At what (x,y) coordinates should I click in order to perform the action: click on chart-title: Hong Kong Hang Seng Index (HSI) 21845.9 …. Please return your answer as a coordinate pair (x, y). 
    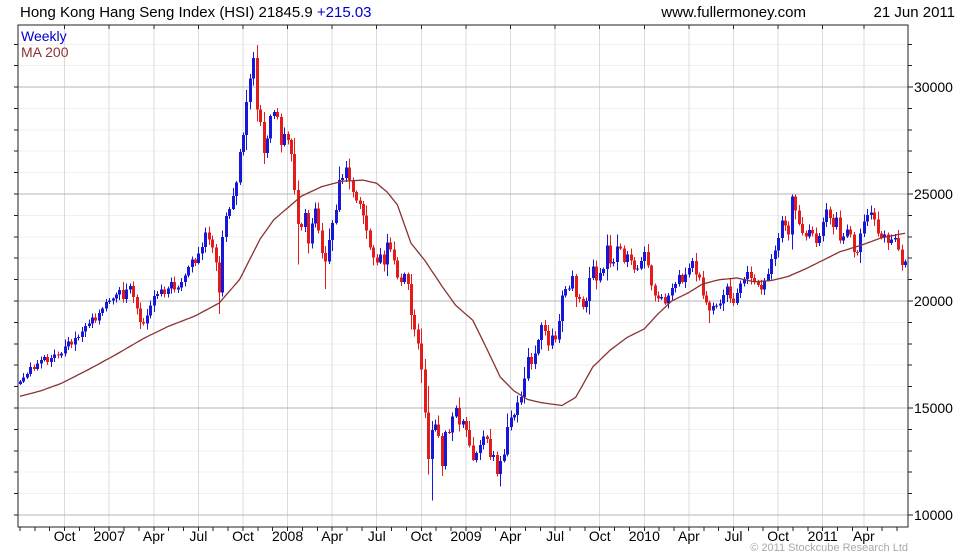
    Looking at the image, I should click on (196, 12).